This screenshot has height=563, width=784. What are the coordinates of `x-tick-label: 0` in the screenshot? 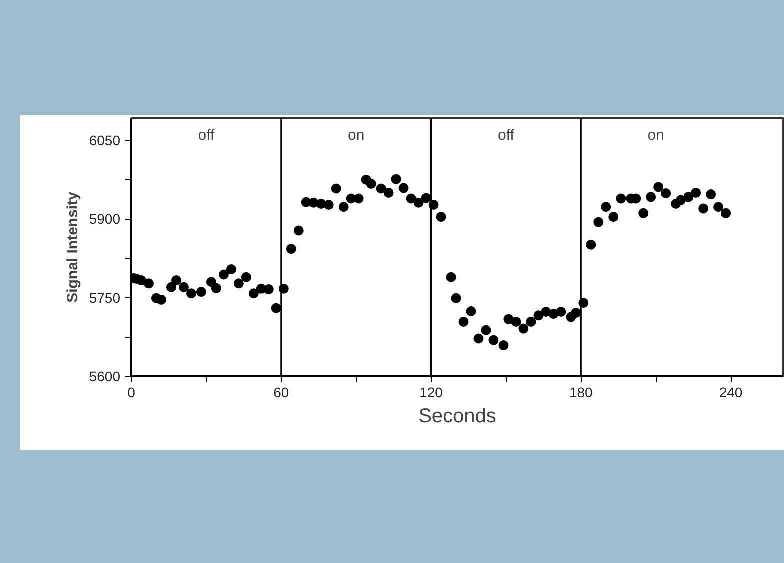 It's located at (132, 392).